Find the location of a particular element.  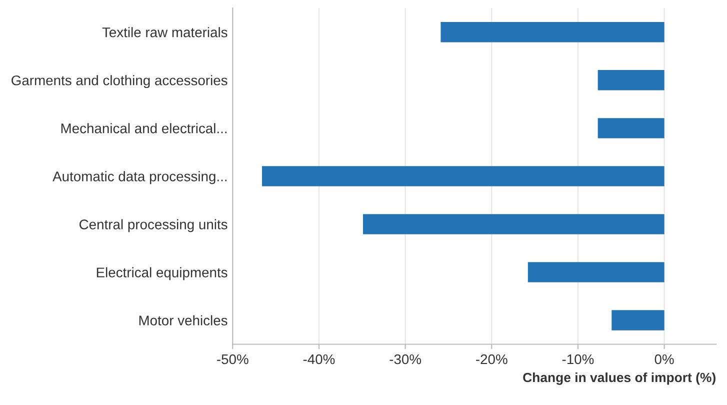

y-tick-label: Electrical equipments is located at coordinates (162, 273).